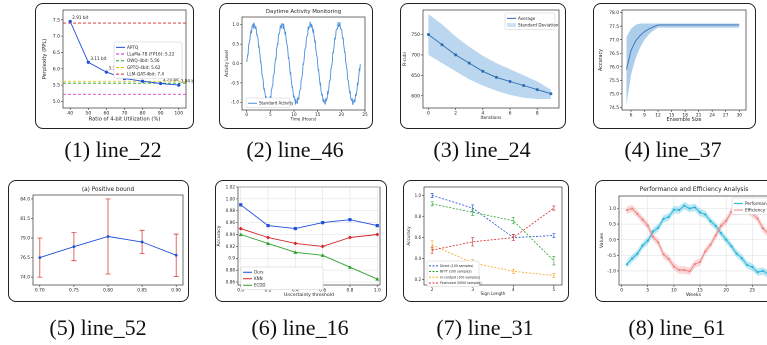 The image size is (767, 345). Describe the element at coordinates (98, 327) in the screenshot. I see `caption-5: (5) line_52` at that location.